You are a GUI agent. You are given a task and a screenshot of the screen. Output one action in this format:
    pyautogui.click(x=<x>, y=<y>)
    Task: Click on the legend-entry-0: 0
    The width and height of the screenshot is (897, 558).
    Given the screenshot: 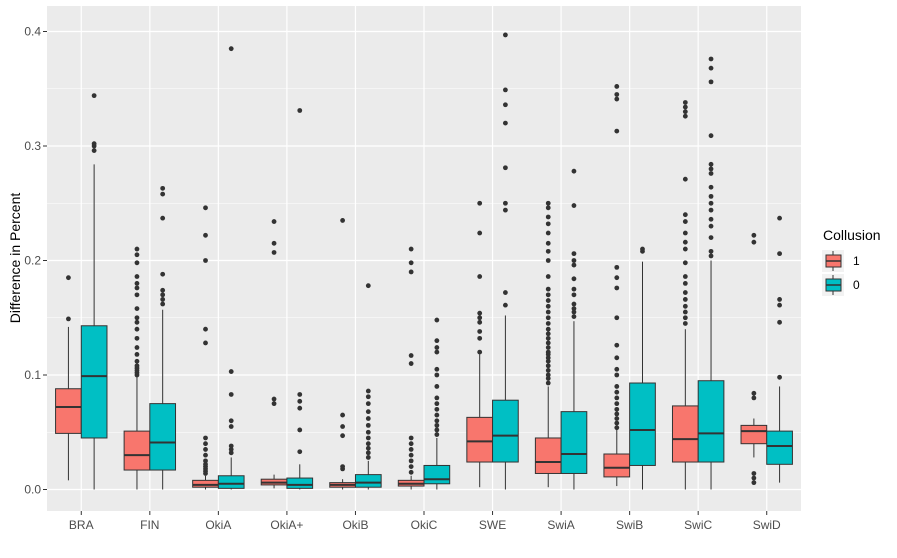 What is the action you would take?
    pyautogui.click(x=841, y=285)
    